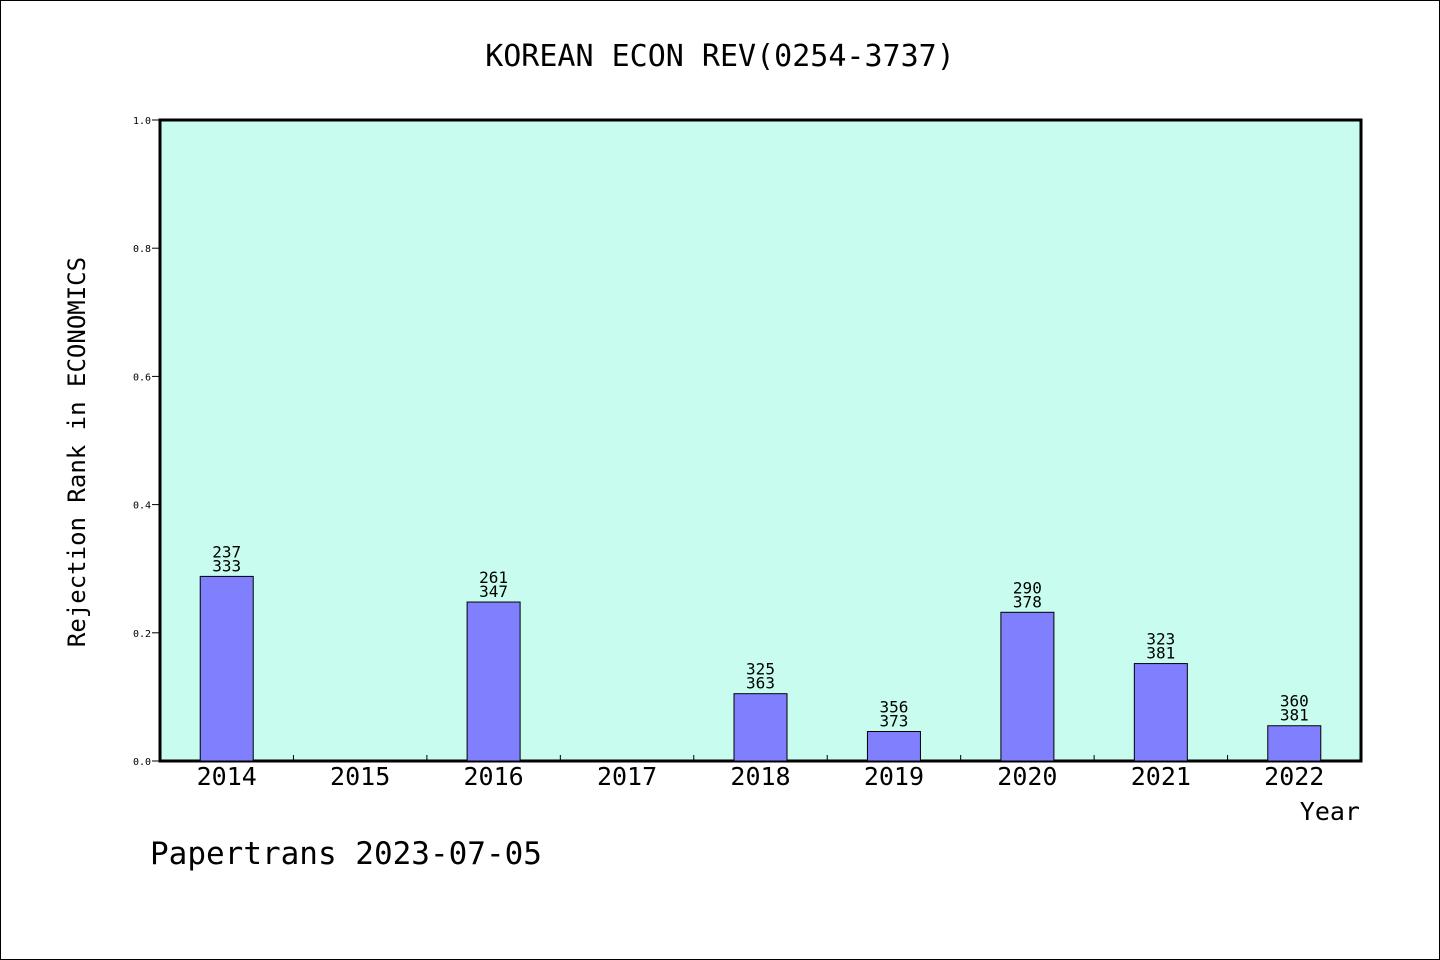  What do you see at coordinates (760, 776) in the screenshot?
I see `x-tick-label: 2018` at bounding box center [760, 776].